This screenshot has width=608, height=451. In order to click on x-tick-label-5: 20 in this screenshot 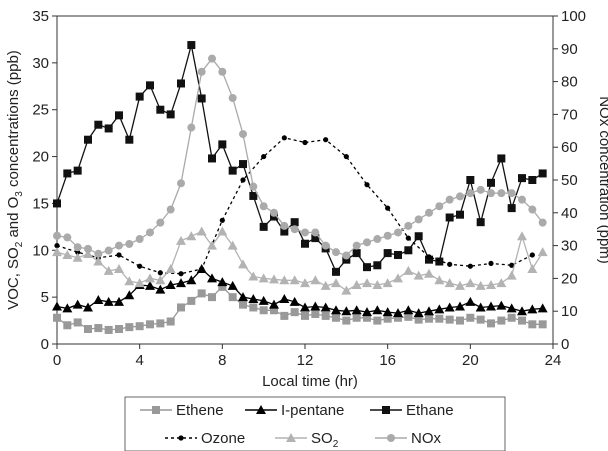, I will do `click(470, 360)`.